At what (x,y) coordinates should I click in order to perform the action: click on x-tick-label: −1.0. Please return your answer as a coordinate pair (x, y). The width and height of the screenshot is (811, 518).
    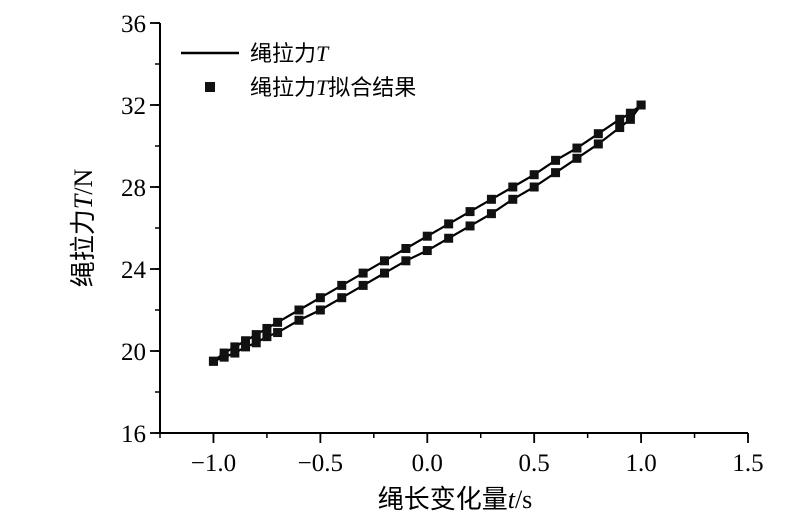
    Looking at the image, I should click on (213, 463).